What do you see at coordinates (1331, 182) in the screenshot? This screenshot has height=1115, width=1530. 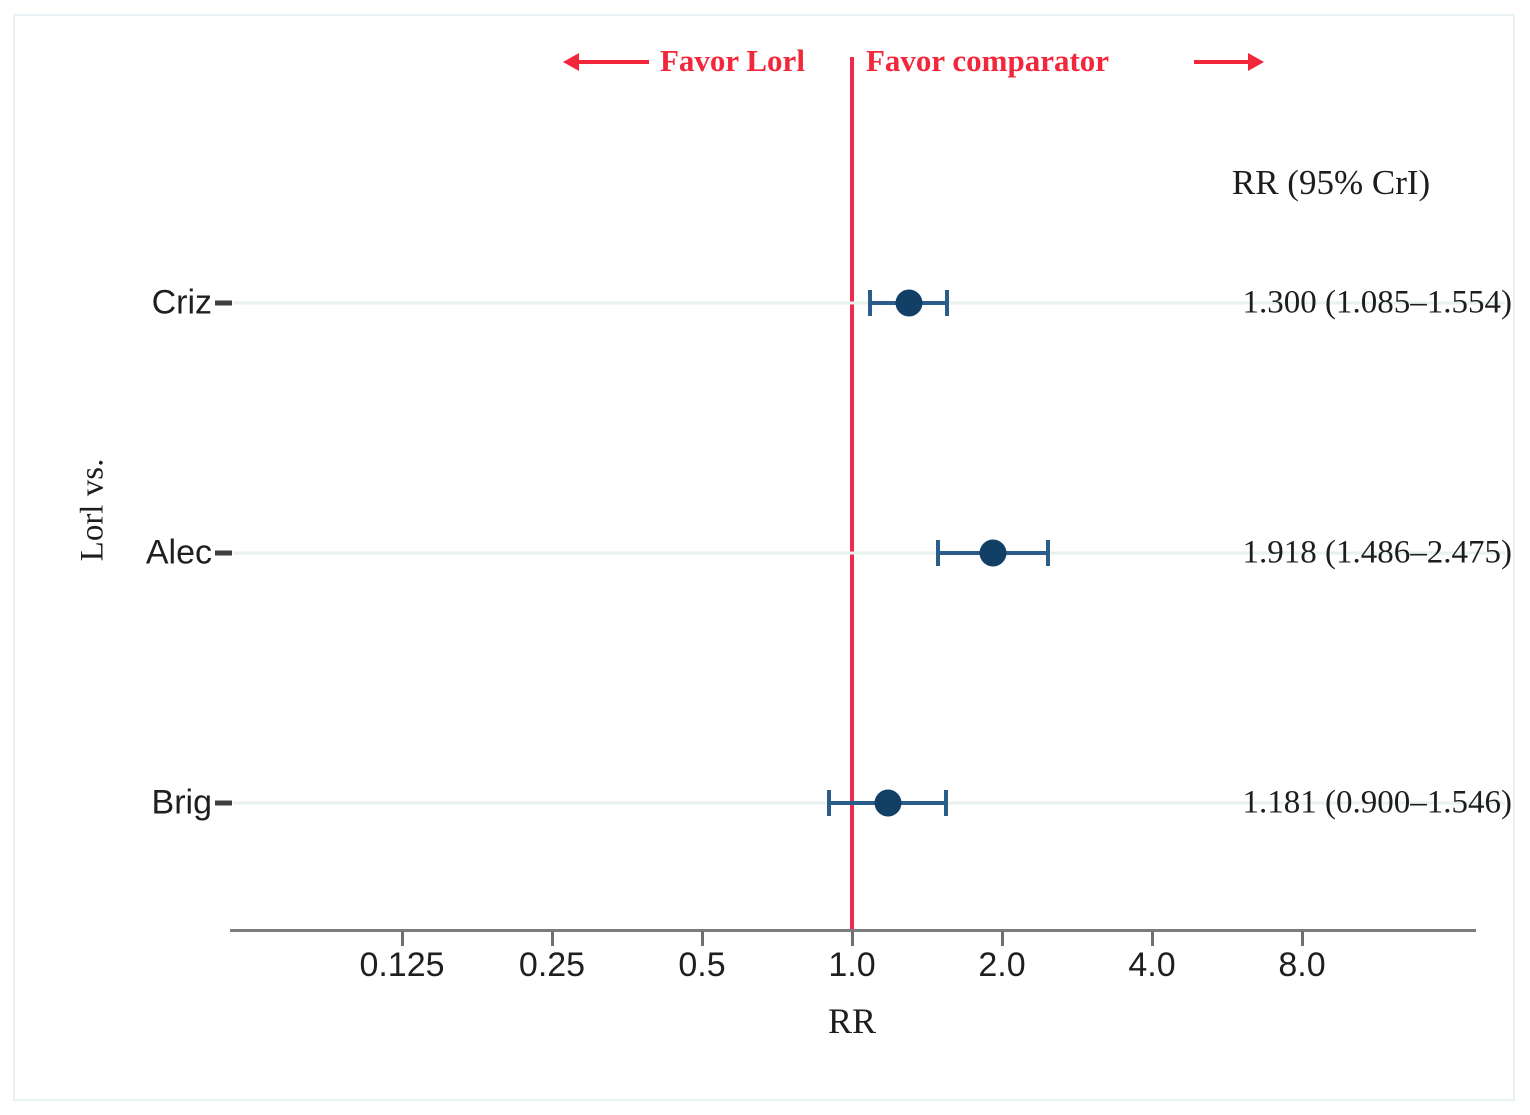 I see `column-header: RR (95% CrI)` at bounding box center [1331, 182].